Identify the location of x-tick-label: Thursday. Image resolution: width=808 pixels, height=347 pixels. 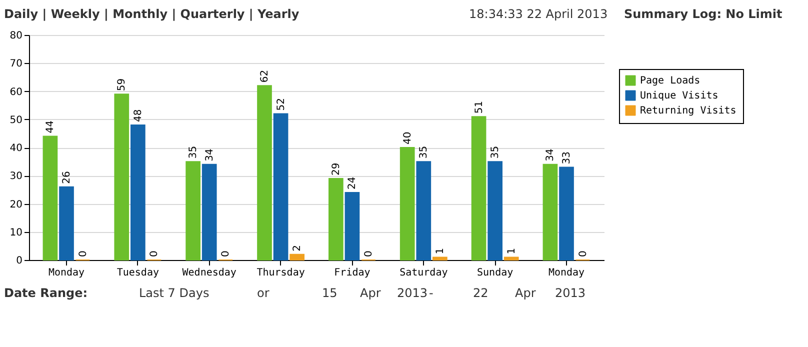
(280, 273).